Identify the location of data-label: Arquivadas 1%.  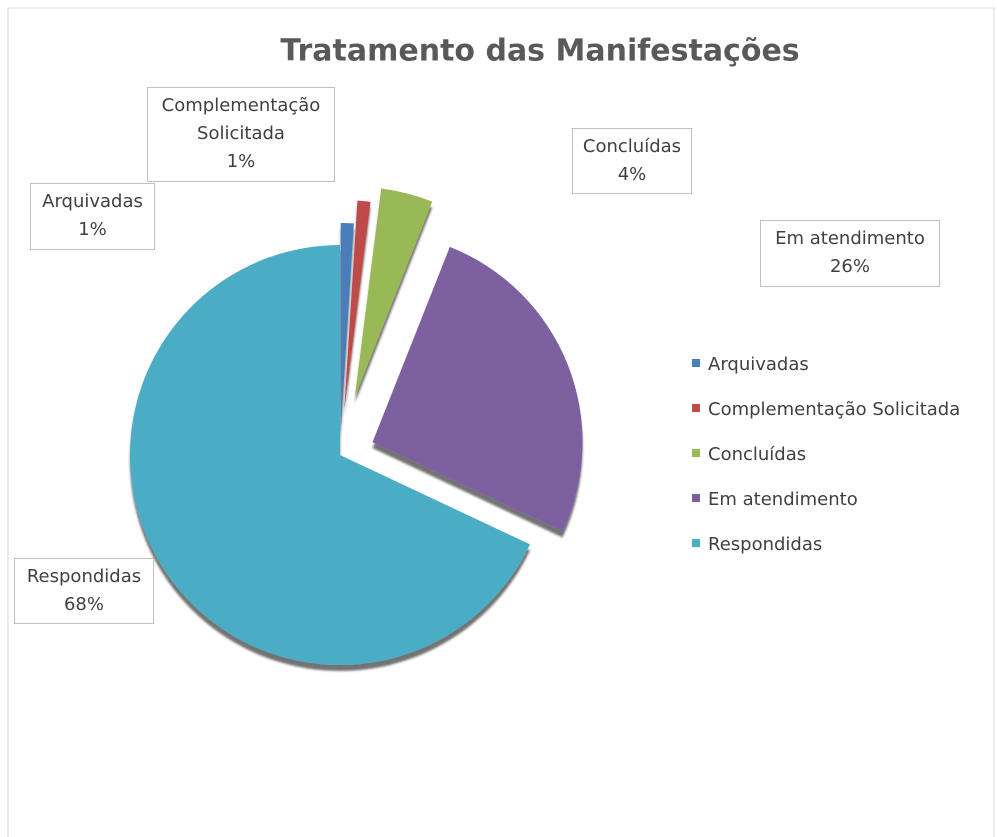
(92, 216).